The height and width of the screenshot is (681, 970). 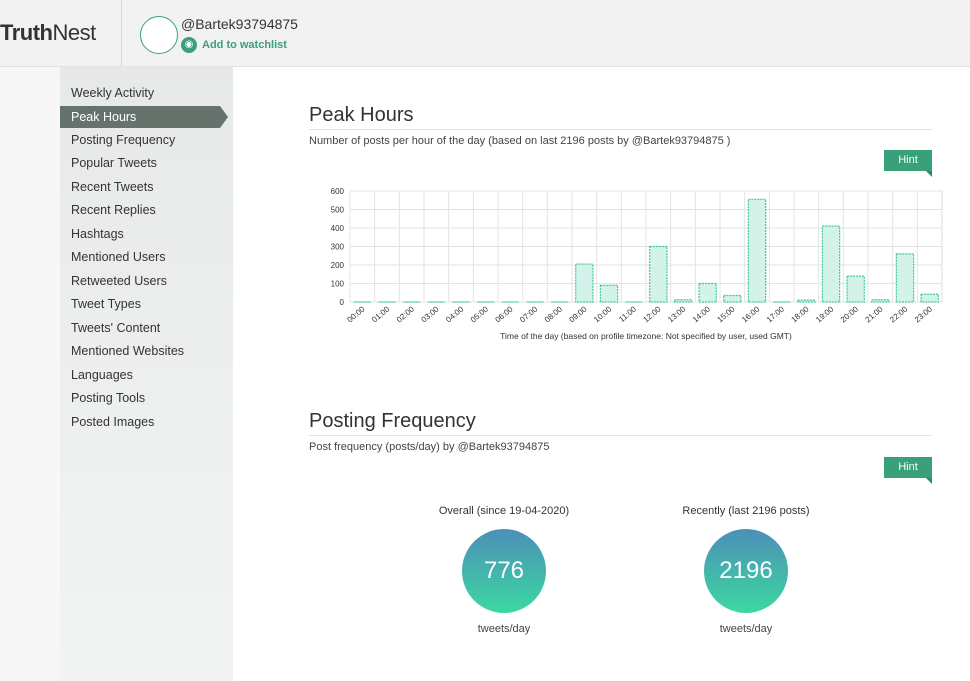 What do you see at coordinates (119, 281) in the screenshot?
I see `sidebar-item-retweeted-users: Retweeted Users` at bounding box center [119, 281].